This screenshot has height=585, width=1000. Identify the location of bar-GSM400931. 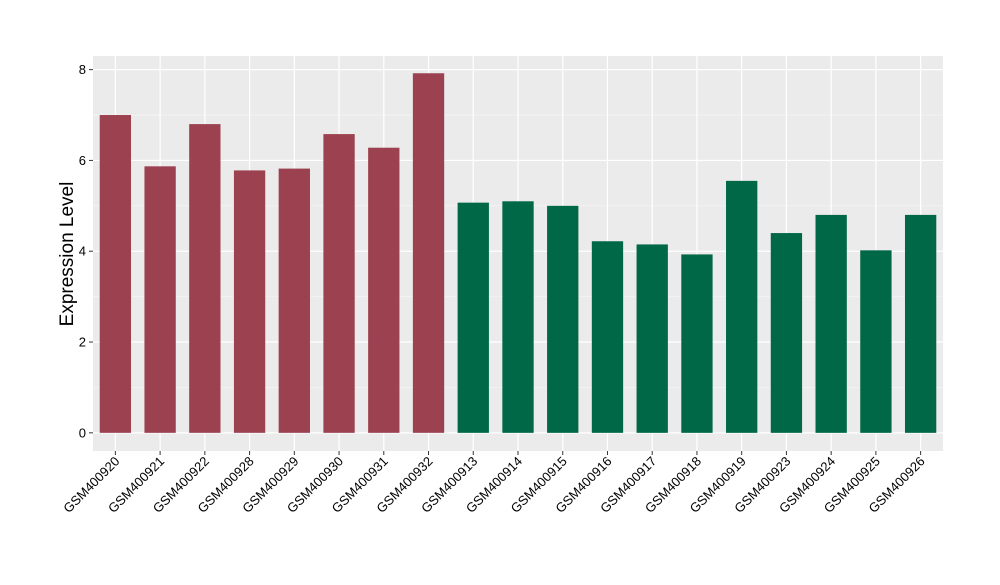
(384, 290).